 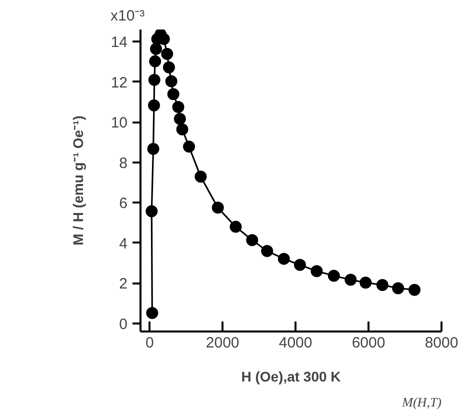 I want to click on text: M(H,T), so click(x=421, y=402).